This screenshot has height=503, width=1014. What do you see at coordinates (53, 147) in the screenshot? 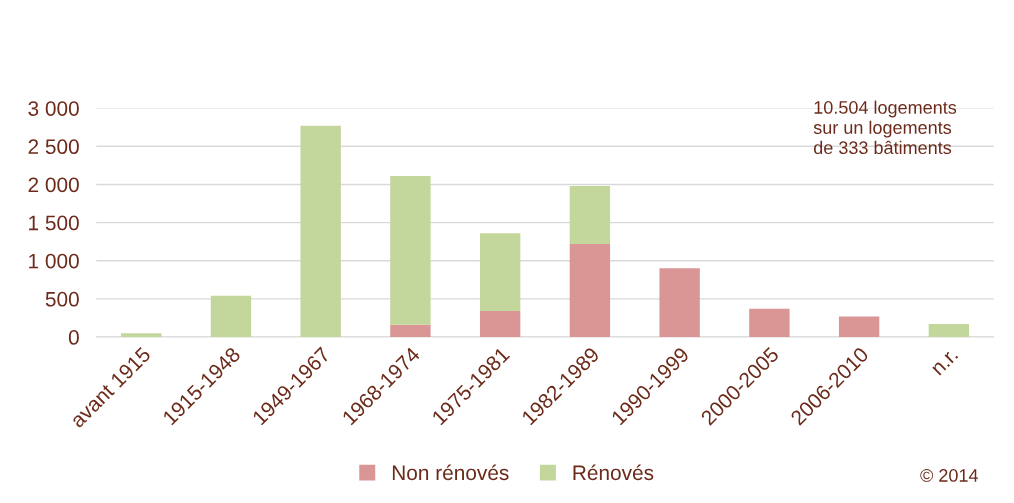
I see `y-tick-label: 2 500` at bounding box center [53, 147].